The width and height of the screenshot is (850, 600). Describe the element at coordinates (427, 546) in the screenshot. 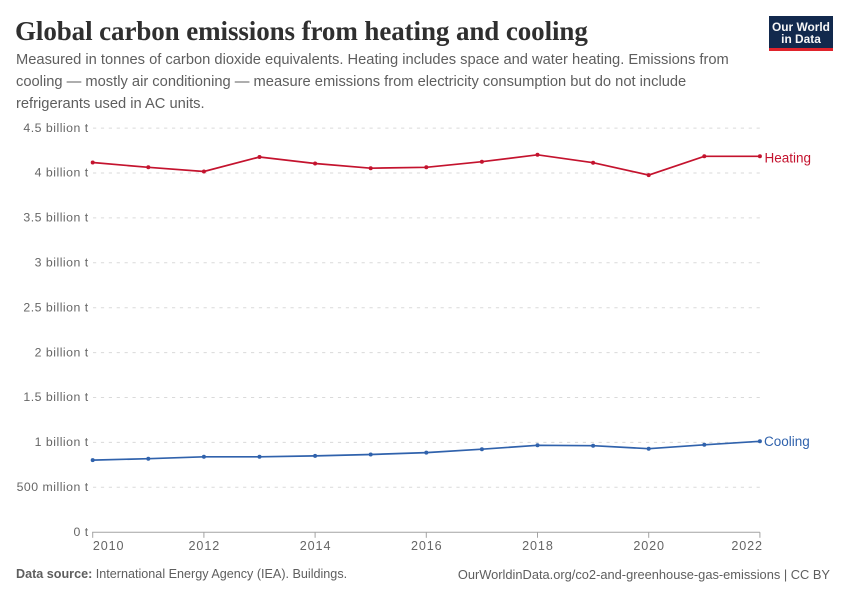

I see `svg-text: 2016` at that location.